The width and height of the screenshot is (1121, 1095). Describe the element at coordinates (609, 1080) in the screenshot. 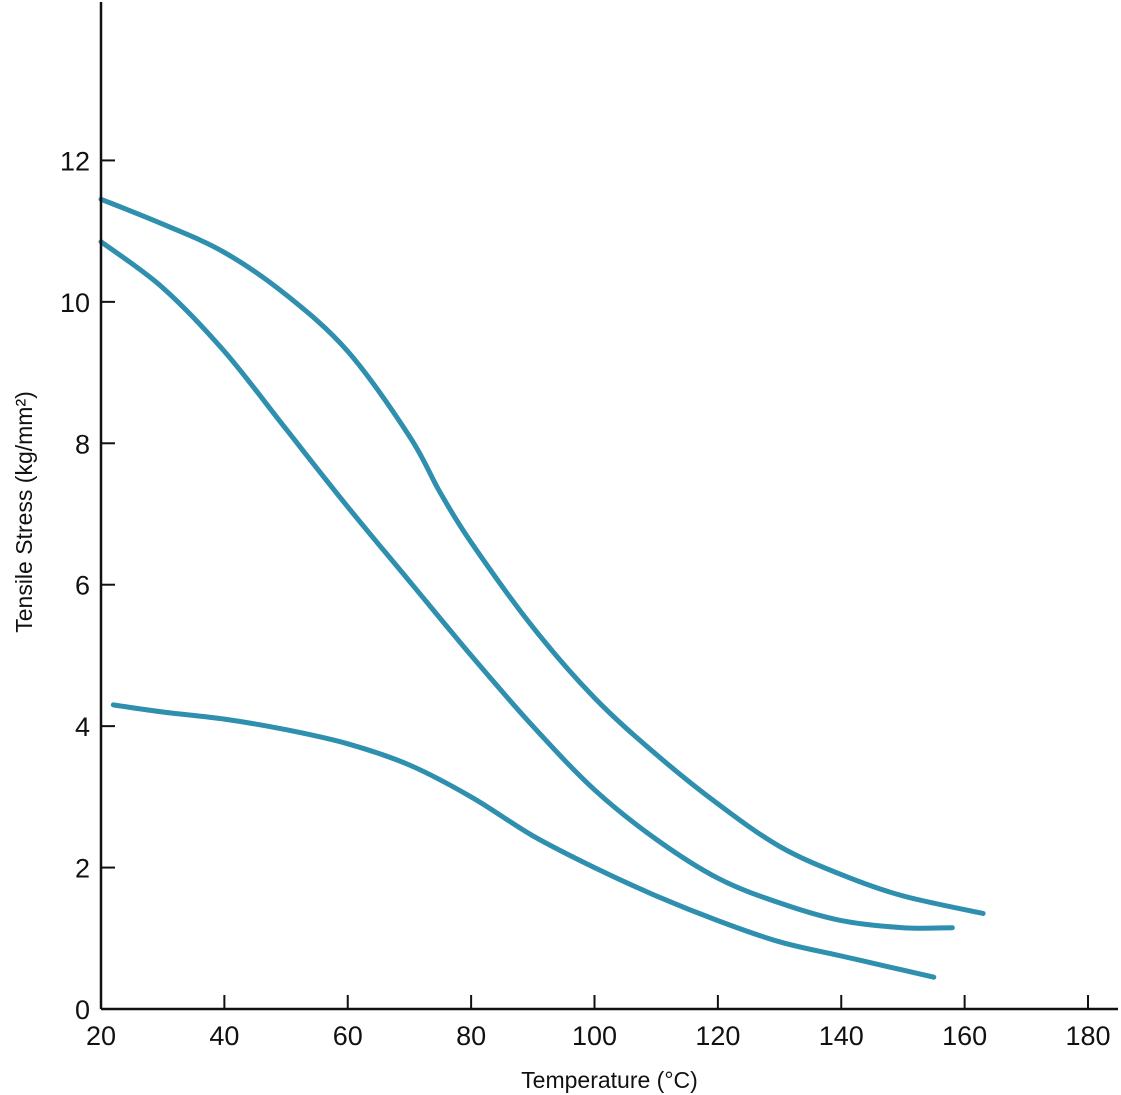

I see `x-axis-title: Temperature (°C)` at that location.